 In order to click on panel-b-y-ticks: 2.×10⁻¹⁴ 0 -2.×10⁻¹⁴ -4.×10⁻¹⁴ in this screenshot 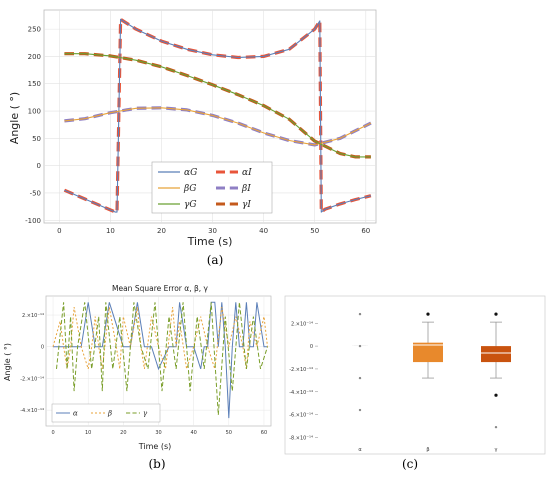, I will do `click(32, 363)`.